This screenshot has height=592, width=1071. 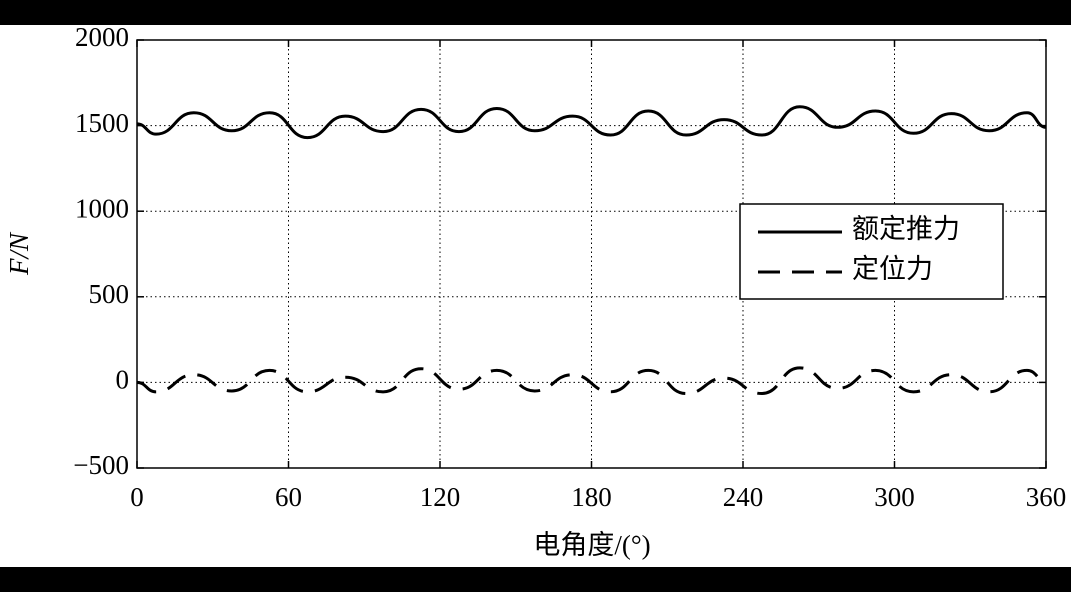 I want to click on x-tick-label: 300, so click(x=894, y=497).